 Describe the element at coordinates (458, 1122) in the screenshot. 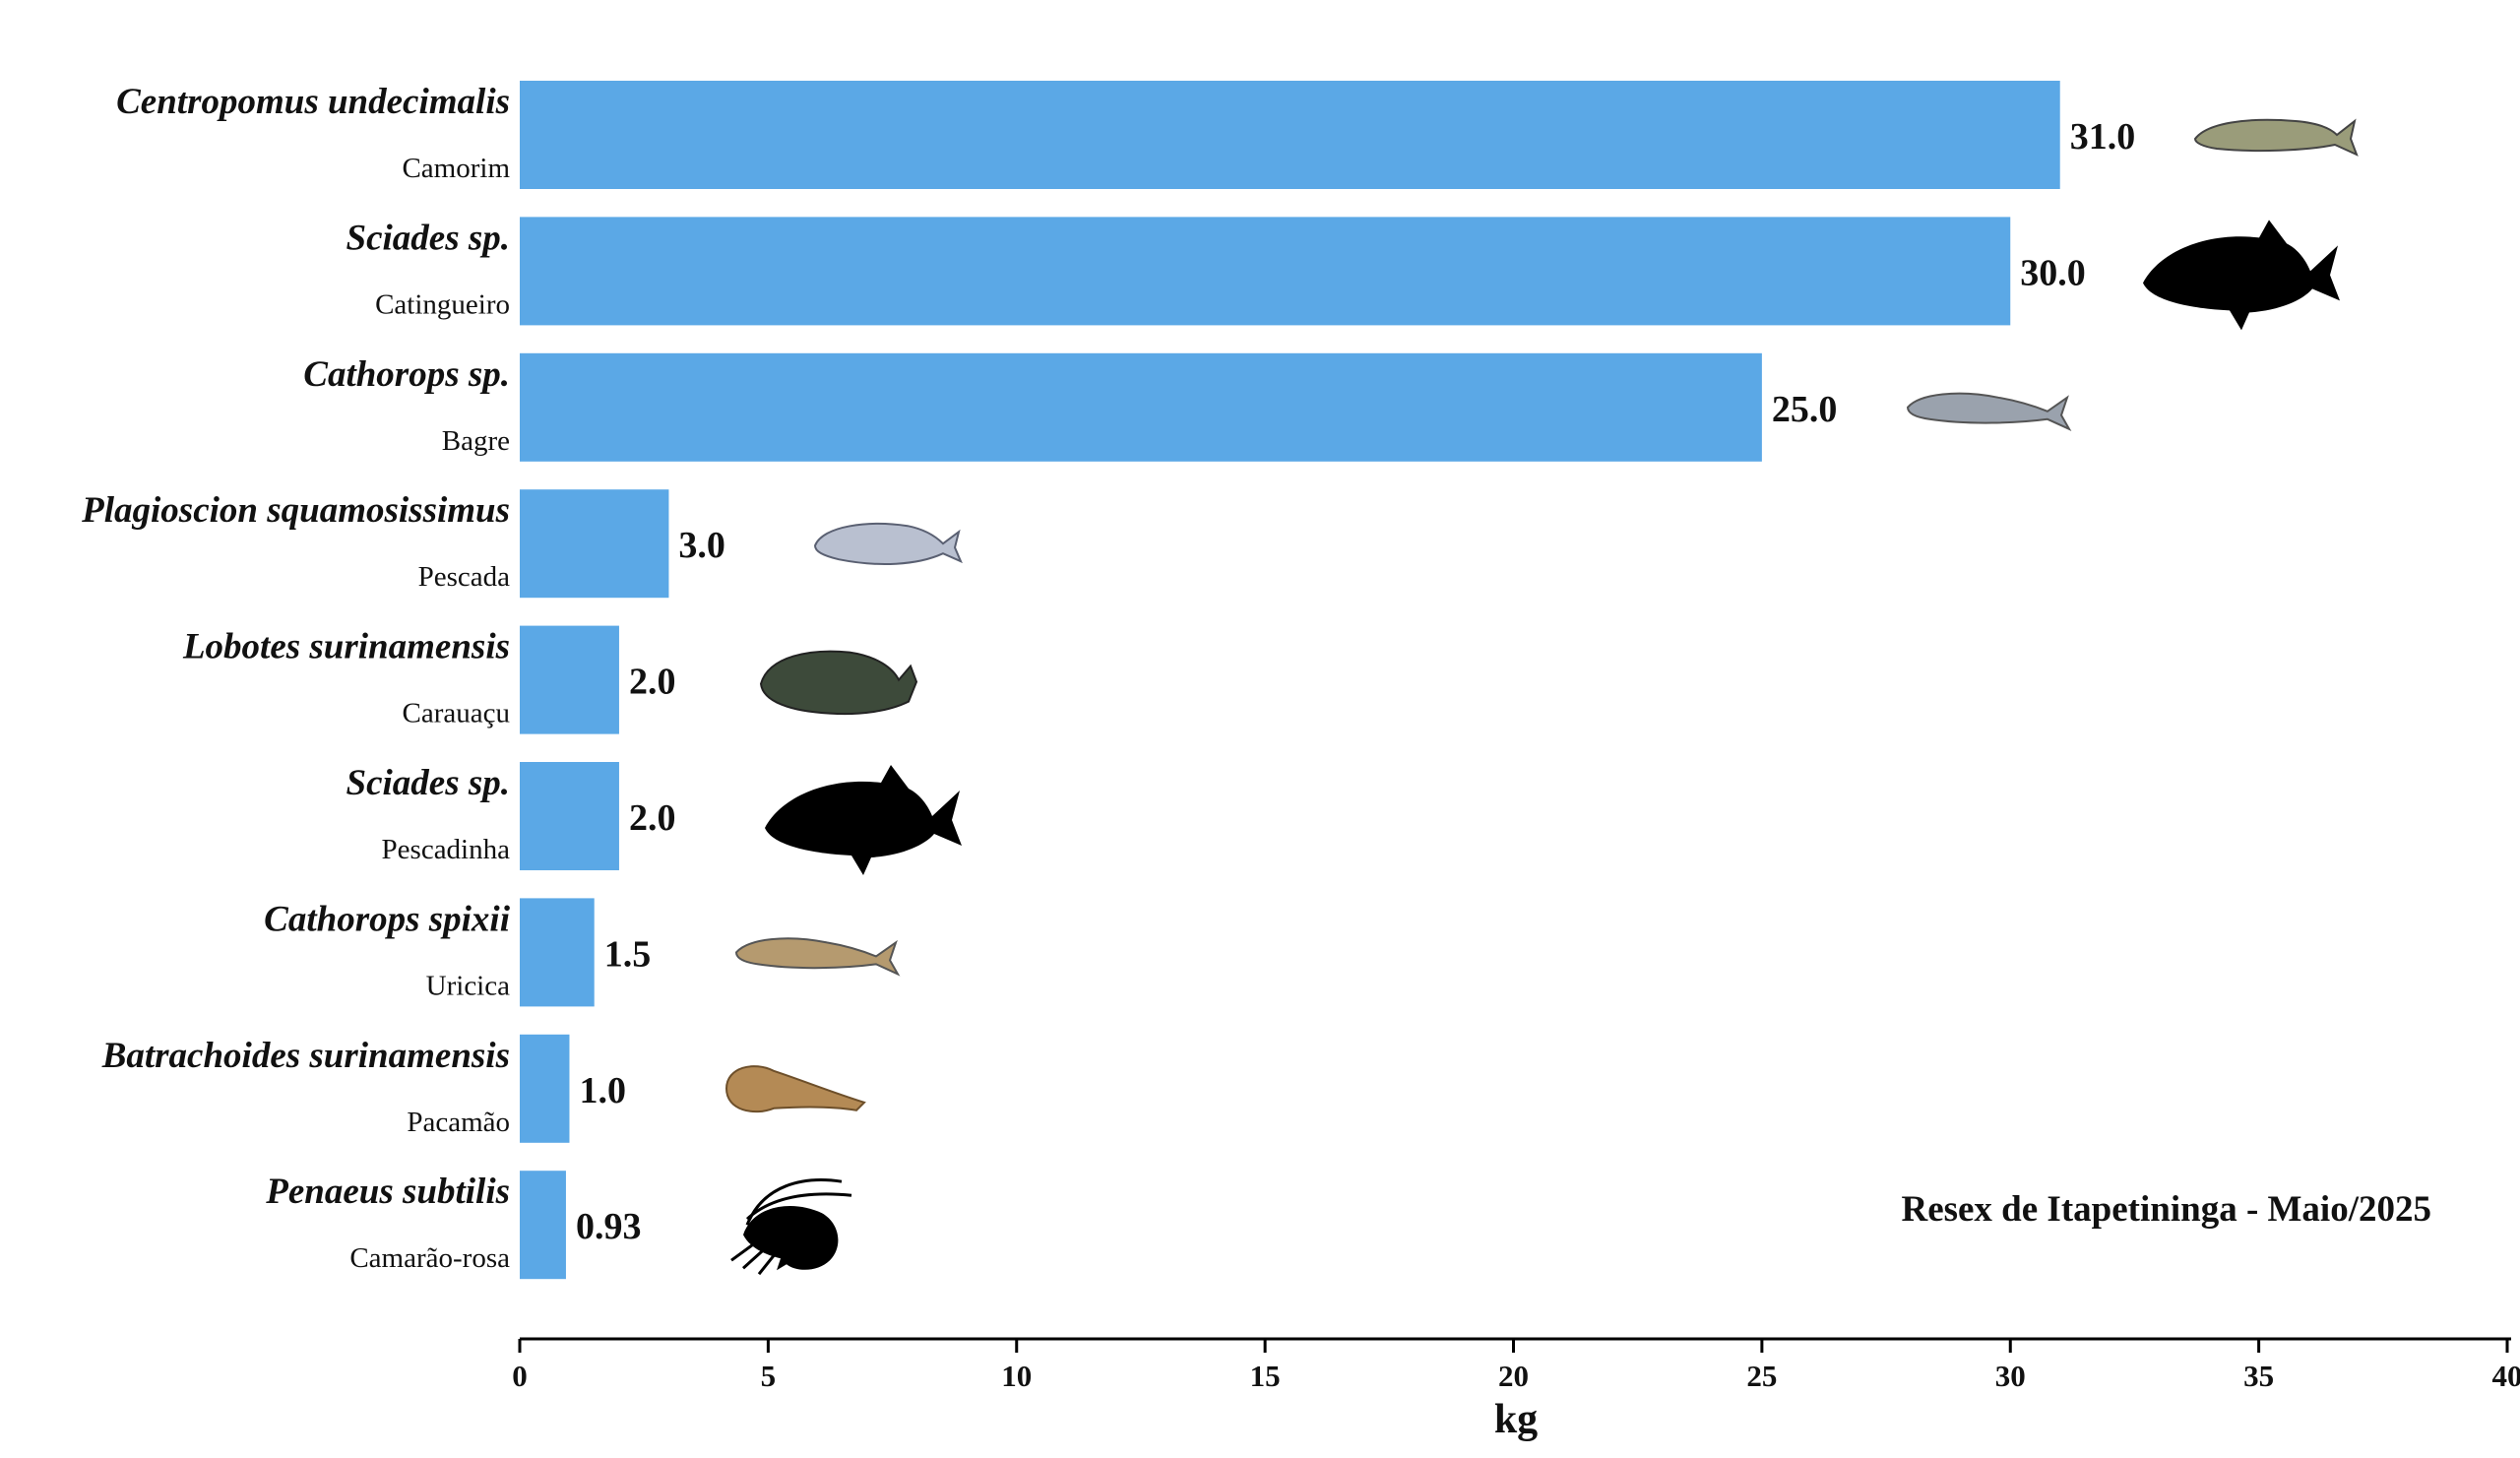

I see `category-common-name: Pacamão` at that location.